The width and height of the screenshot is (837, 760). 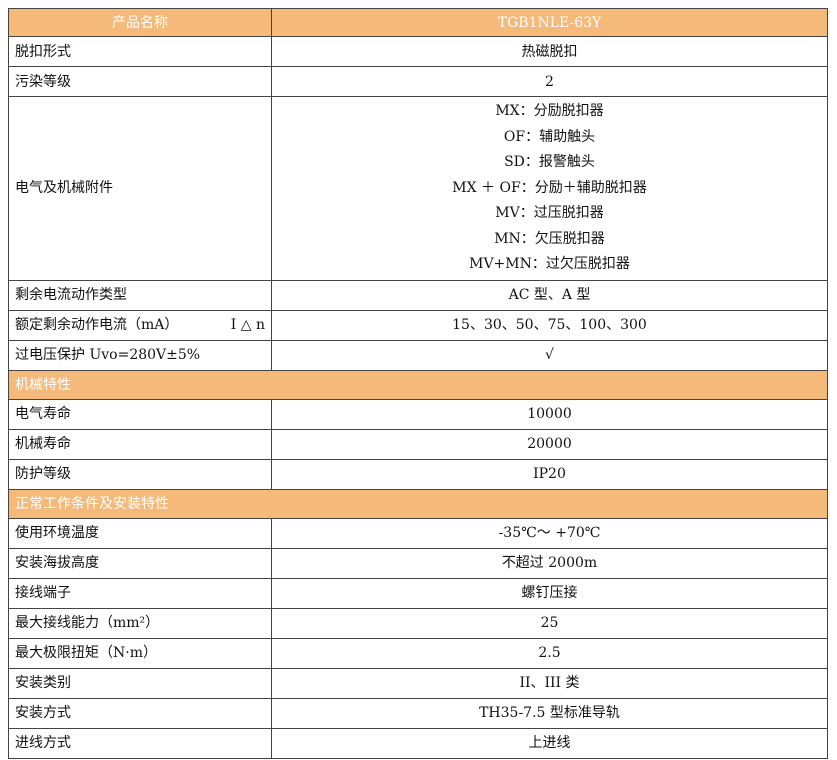 I want to click on section-title: 正常工作条件及安装特性, so click(x=418, y=503).